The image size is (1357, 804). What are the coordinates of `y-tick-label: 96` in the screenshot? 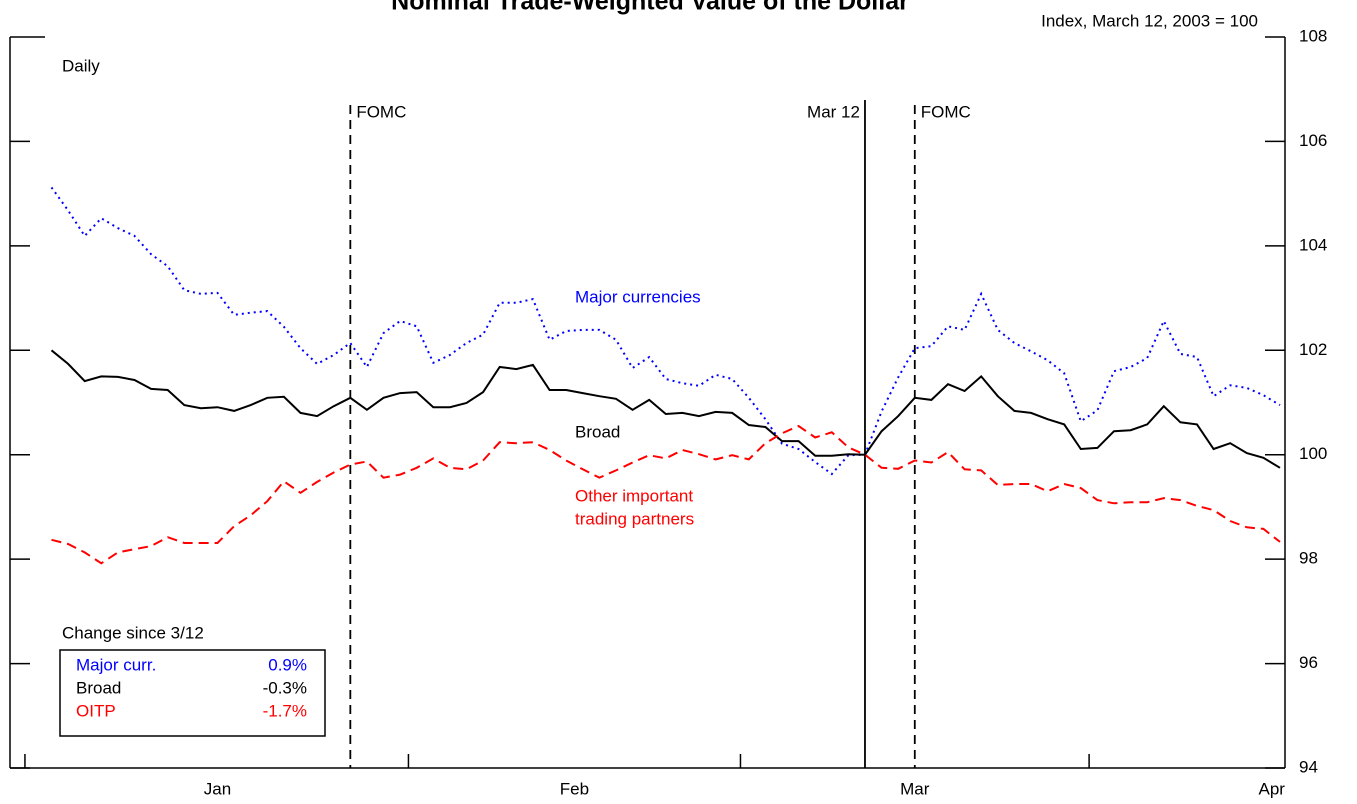 It's located at (1308, 662).